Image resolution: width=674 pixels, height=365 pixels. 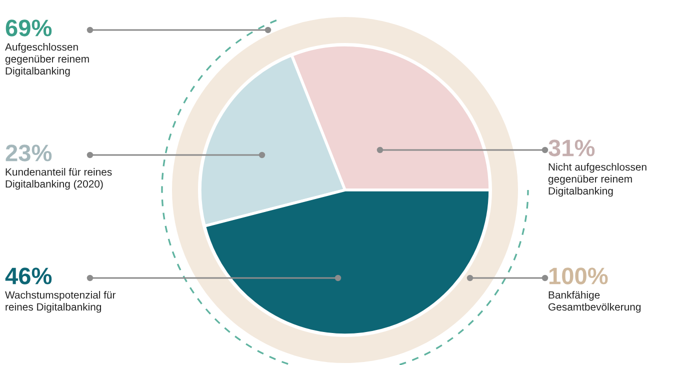 I want to click on data-label: 31%, so click(x=571, y=148).